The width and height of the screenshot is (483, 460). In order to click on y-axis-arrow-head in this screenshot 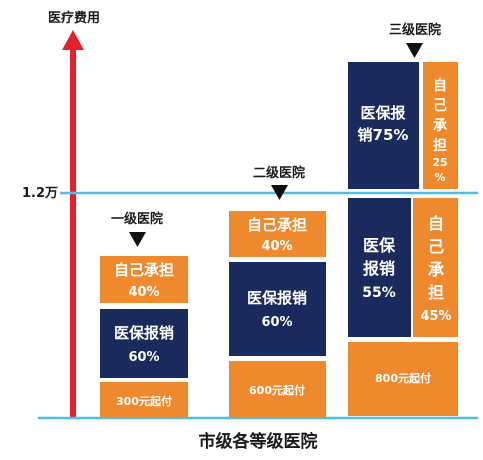, I will do `click(73, 40)`.